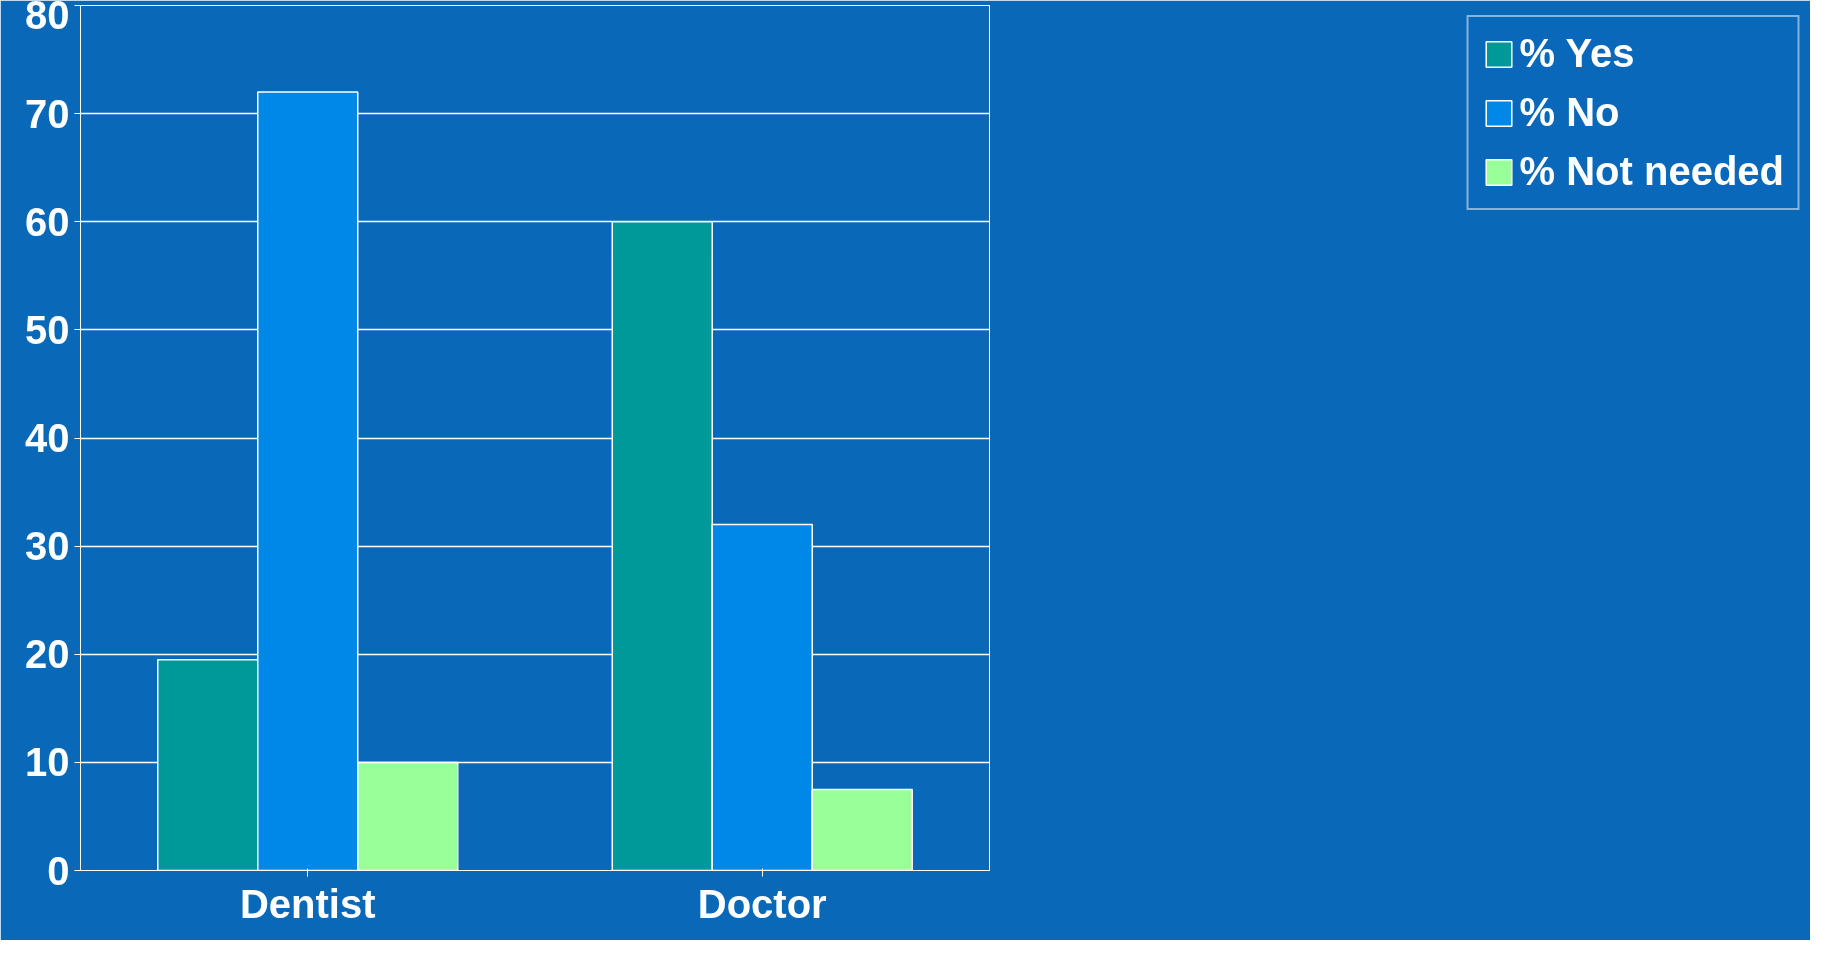 This screenshot has height=957, width=1830. I want to click on y-tick-label: 10, so click(47, 762).